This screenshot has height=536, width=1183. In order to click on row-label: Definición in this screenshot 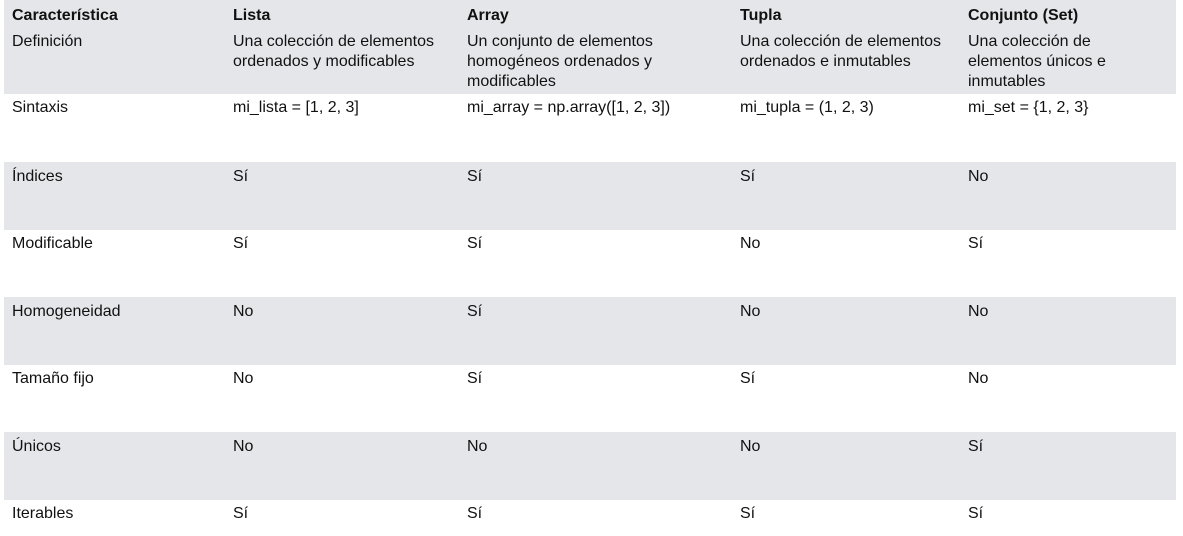, I will do `click(47, 41)`.